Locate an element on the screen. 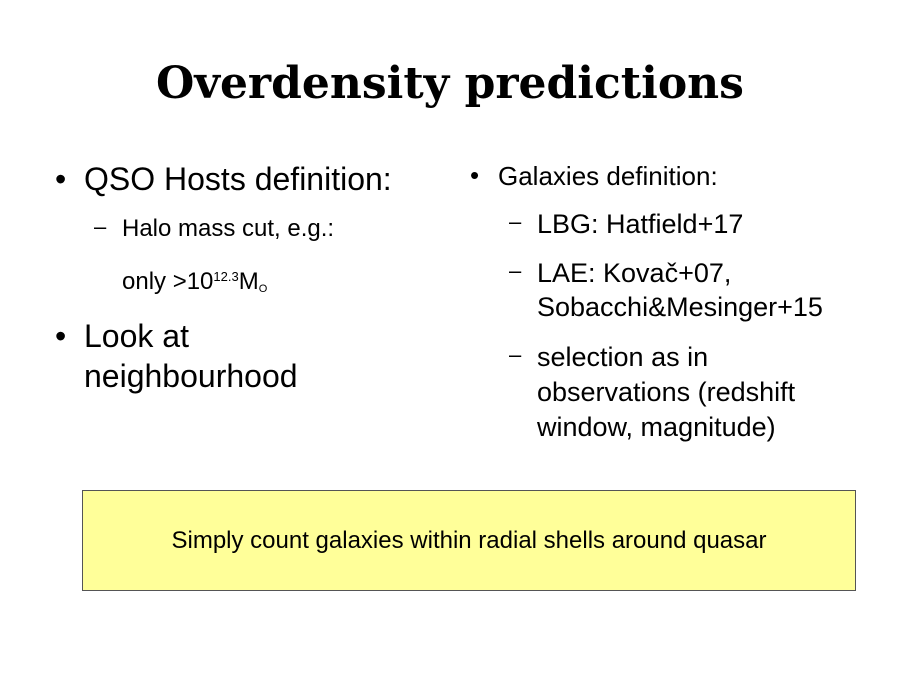 The image size is (900, 675). lae-reference: LAE: Kovač+07, Sobacchi&Mesinger+15 is located at coordinates (680, 290).